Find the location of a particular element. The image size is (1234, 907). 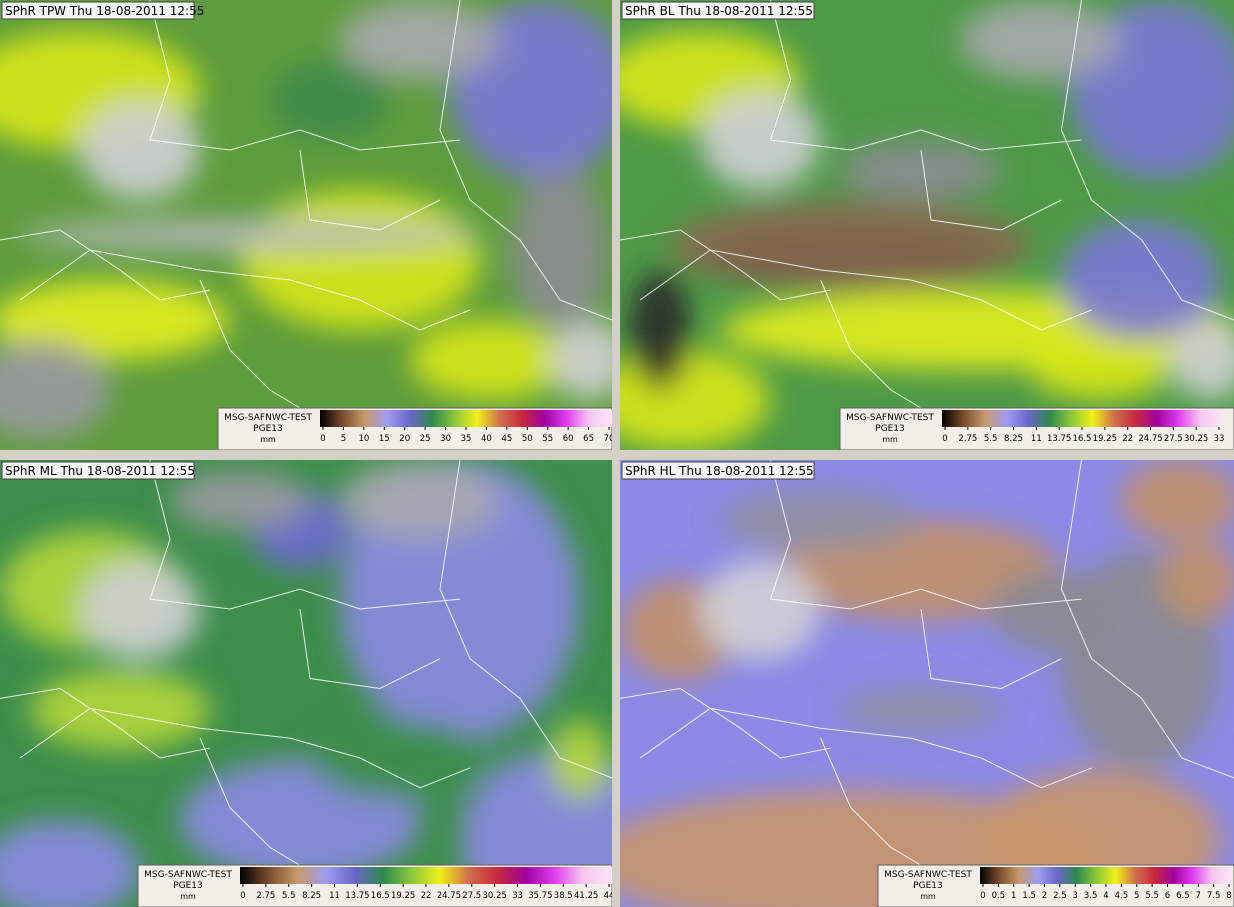

colorbar-tick-label: 60 is located at coordinates (568, 439).